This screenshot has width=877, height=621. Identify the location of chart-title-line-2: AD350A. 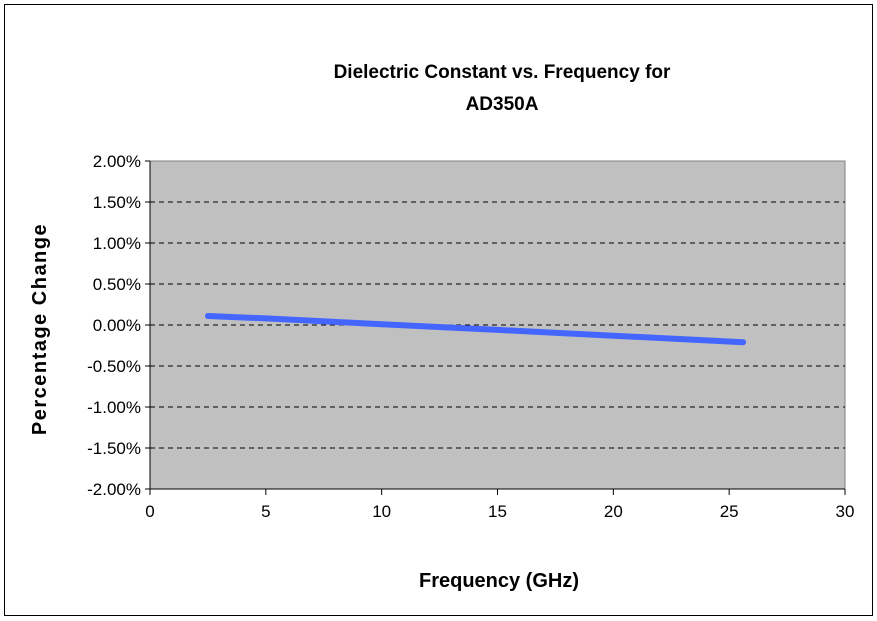
(502, 104).